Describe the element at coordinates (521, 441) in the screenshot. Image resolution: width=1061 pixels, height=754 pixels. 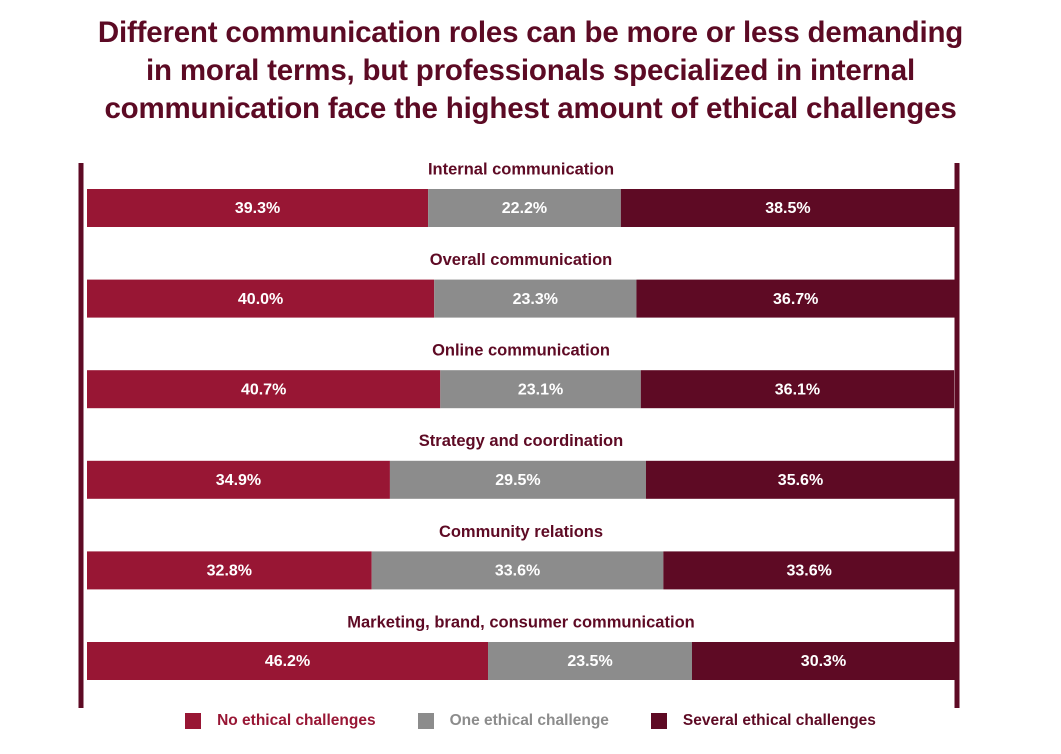
I see `category-label: Strategy and coordination` at that location.